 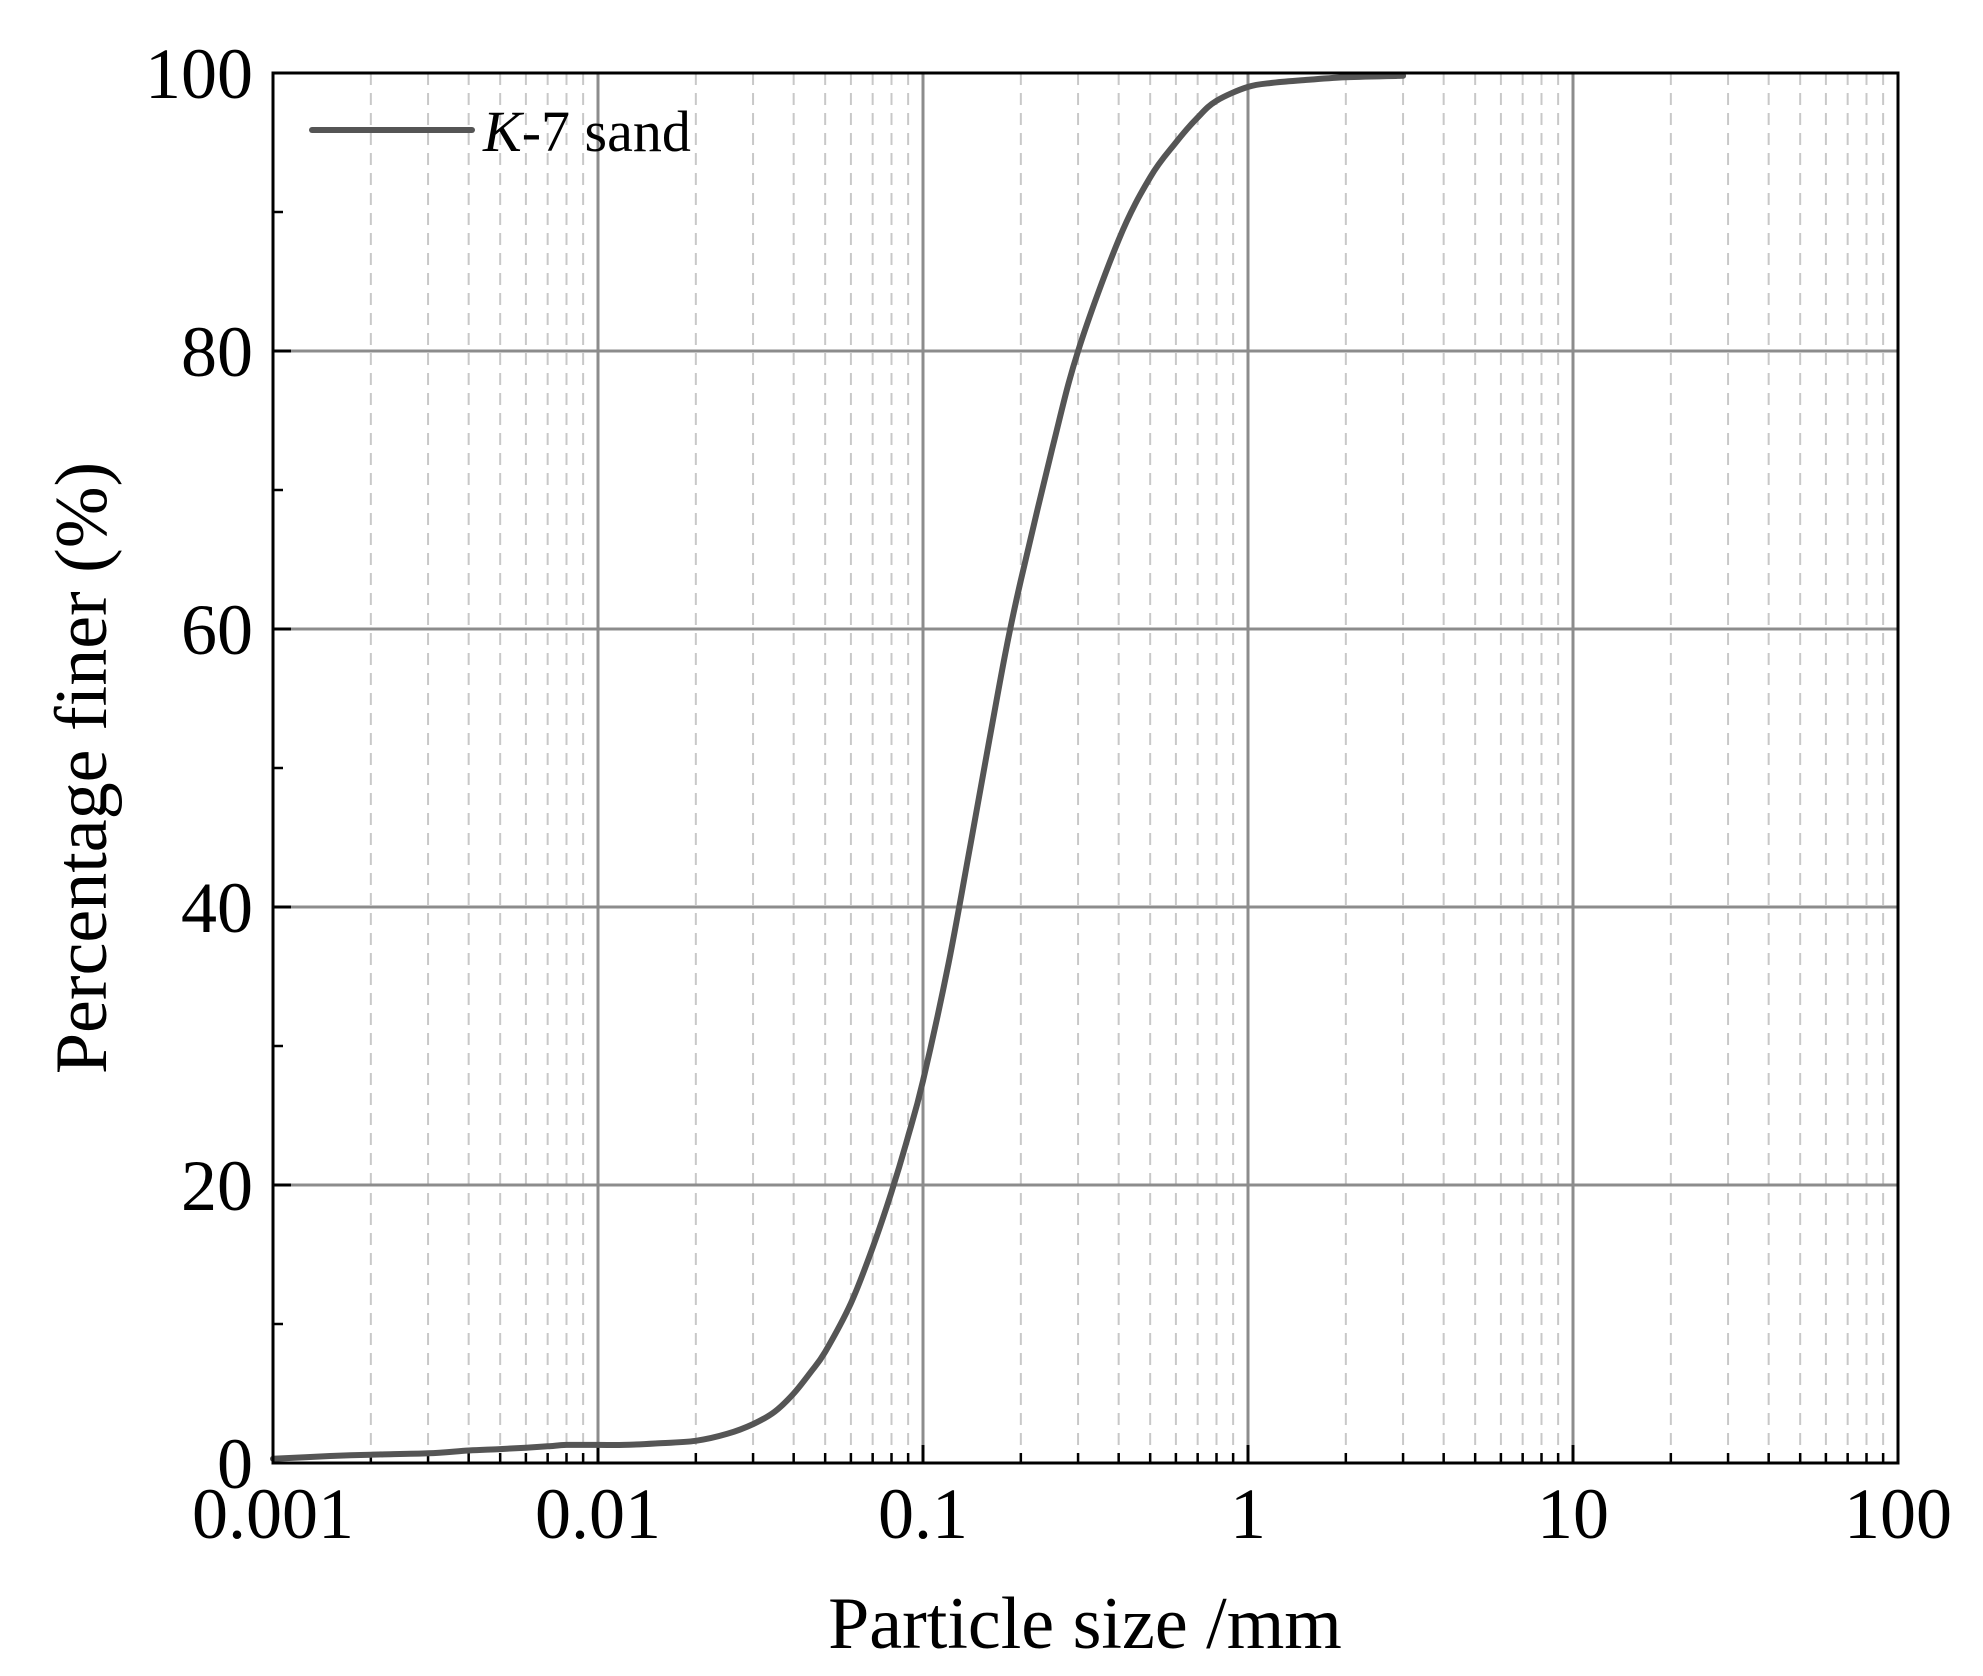 I want to click on legend-label-italic: K, so click(x=503, y=131).